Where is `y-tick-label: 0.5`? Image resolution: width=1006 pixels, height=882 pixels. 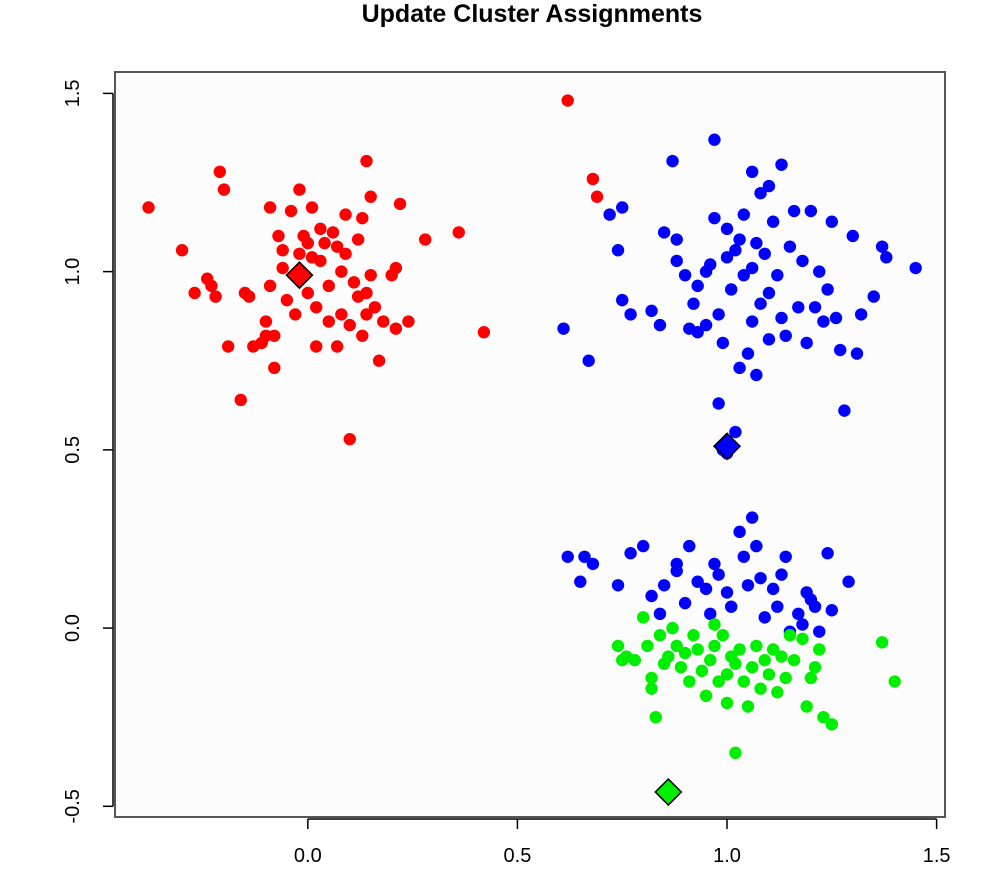 y-tick-label: 0.5 is located at coordinates (73, 450).